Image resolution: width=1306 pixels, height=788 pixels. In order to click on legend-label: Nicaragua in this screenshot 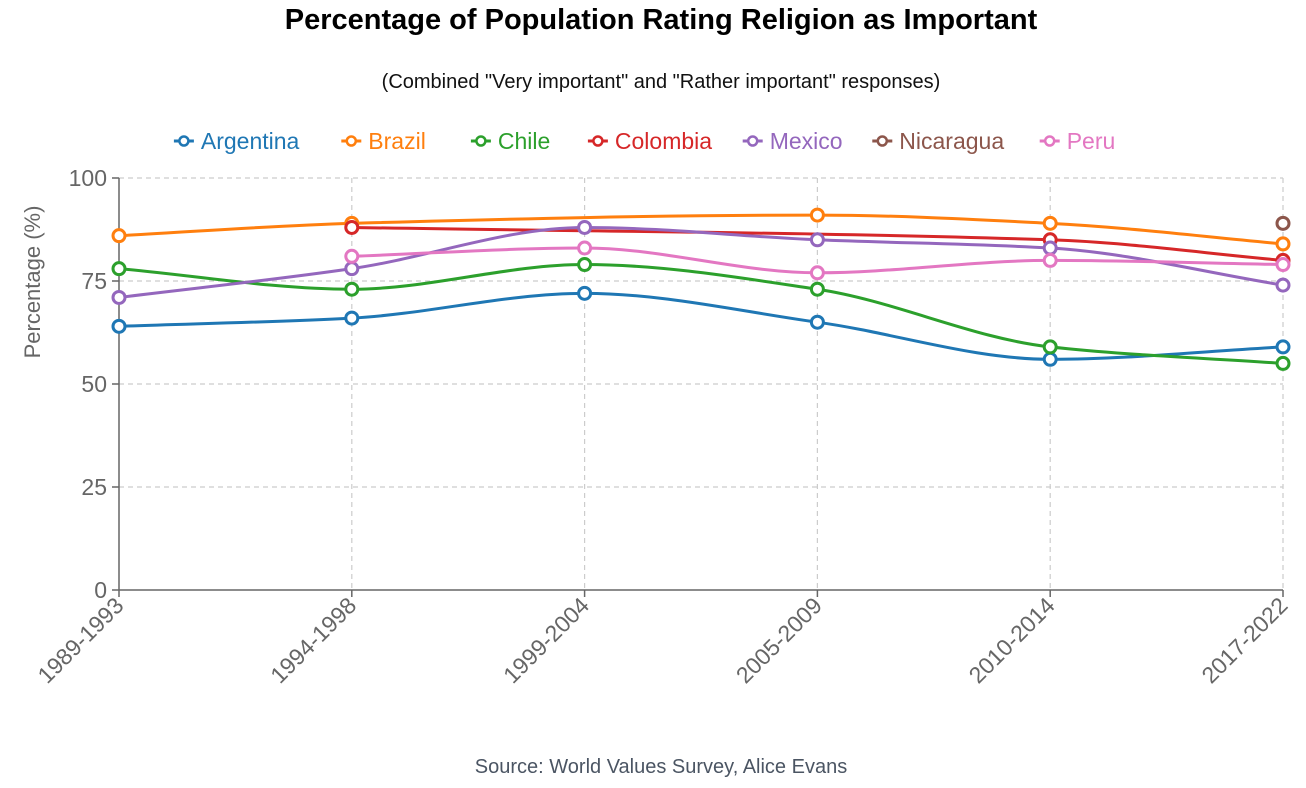, I will do `click(951, 141)`.